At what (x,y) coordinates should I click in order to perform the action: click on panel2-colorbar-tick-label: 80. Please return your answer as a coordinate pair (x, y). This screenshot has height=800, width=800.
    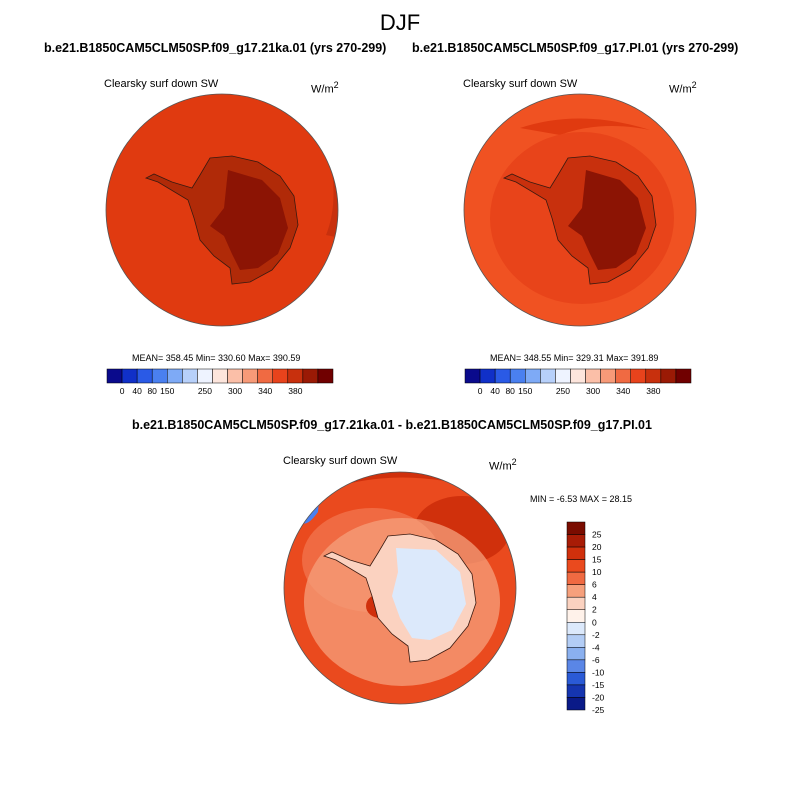
    Looking at the image, I should click on (510, 391).